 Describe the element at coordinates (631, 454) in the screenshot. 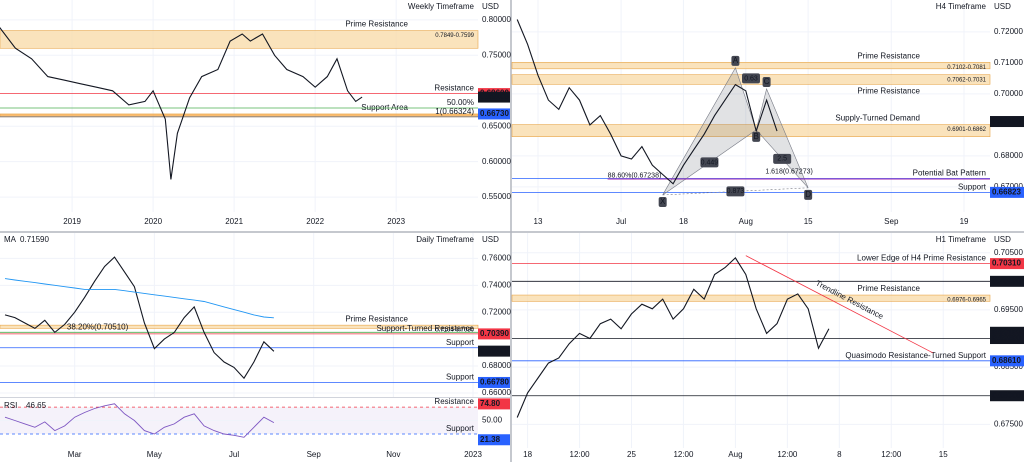

I see `x-tick-label: 25` at that location.